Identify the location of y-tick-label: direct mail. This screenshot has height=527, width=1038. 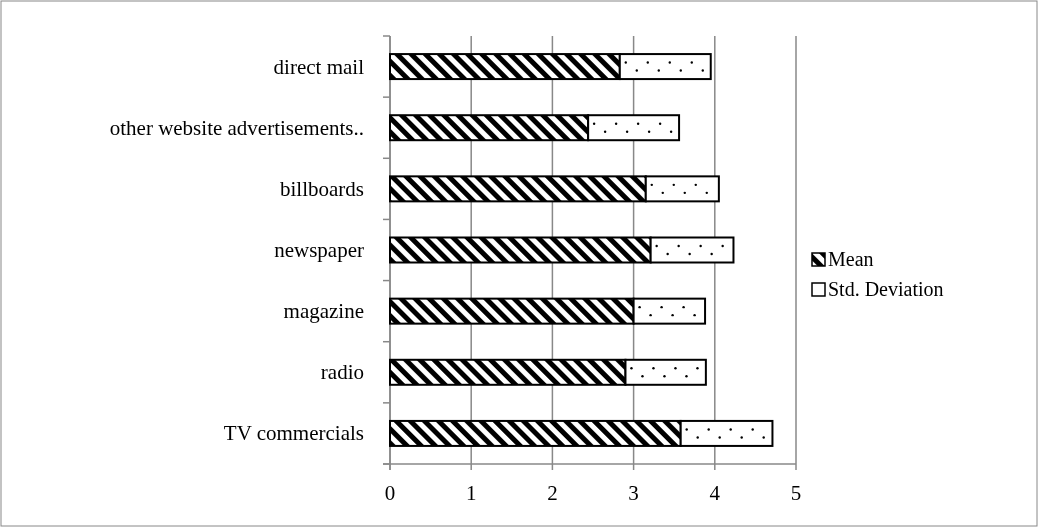
(319, 66).